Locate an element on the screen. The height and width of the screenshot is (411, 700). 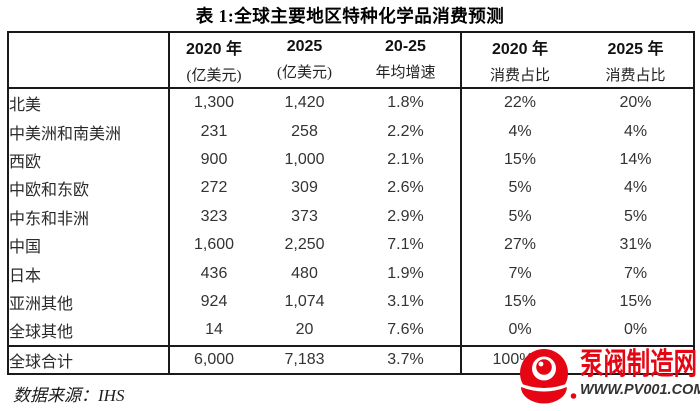
cell-region: 亚洲其他 is located at coordinates (89, 302).